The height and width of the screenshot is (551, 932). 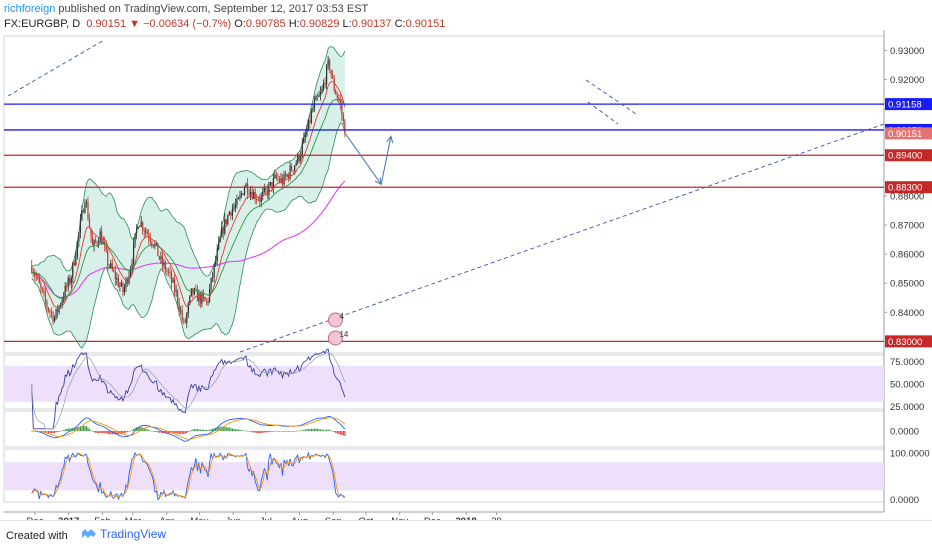 I want to click on low-value: 0.90137, so click(x=371, y=24).